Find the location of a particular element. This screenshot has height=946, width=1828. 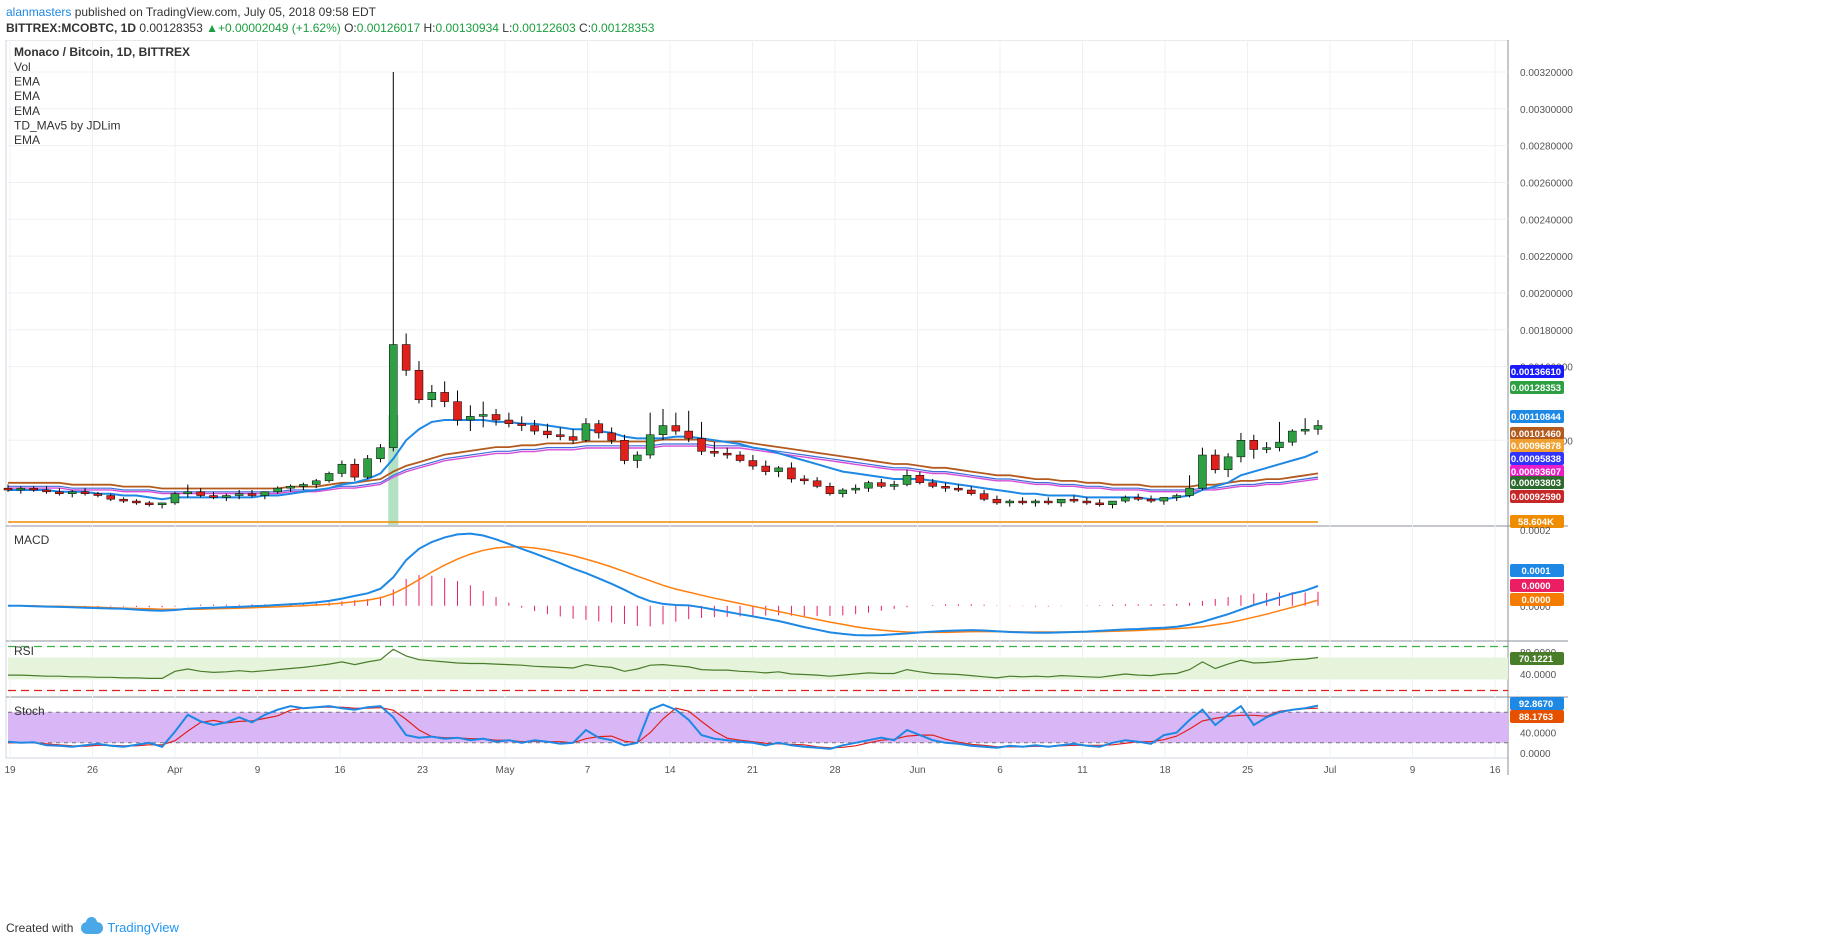

open-value: 0.00126017 is located at coordinates (388, 28).